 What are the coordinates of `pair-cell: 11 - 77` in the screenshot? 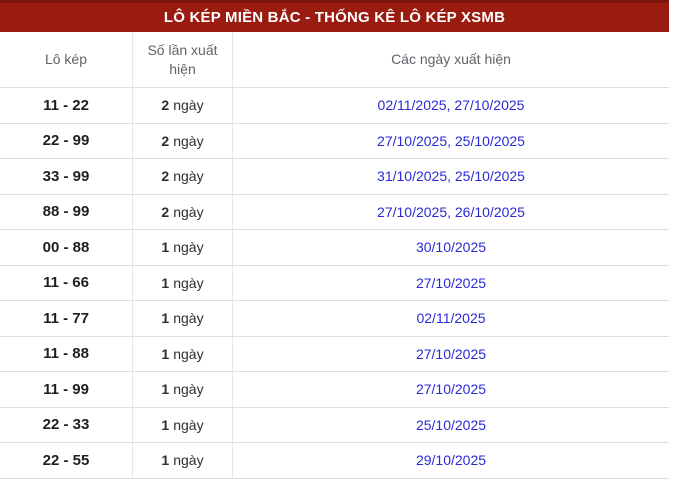 It's located at (66, 318).